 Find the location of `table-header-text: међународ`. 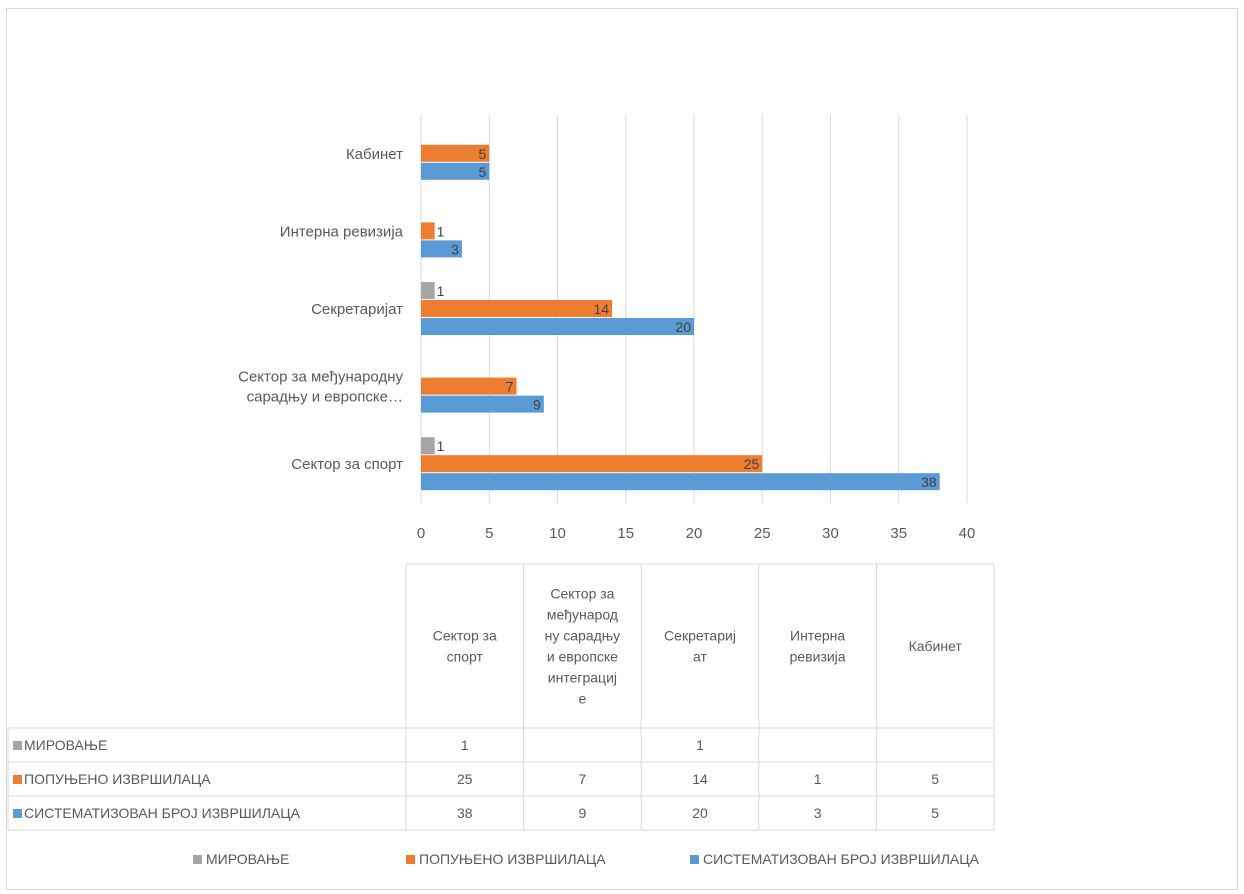

table-header-text: међународ is located at coordinates (582, 615).